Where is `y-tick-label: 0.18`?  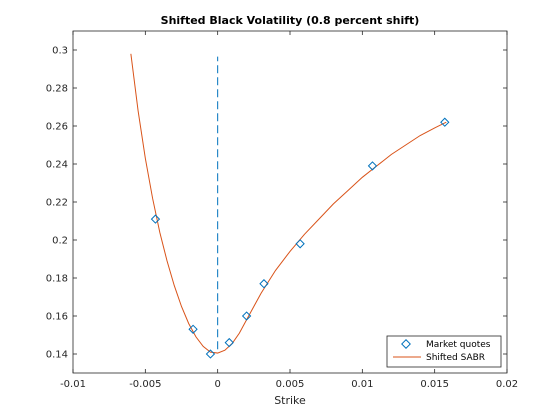
y-tick-label: 0.18 is located at coordinates (57, 279).